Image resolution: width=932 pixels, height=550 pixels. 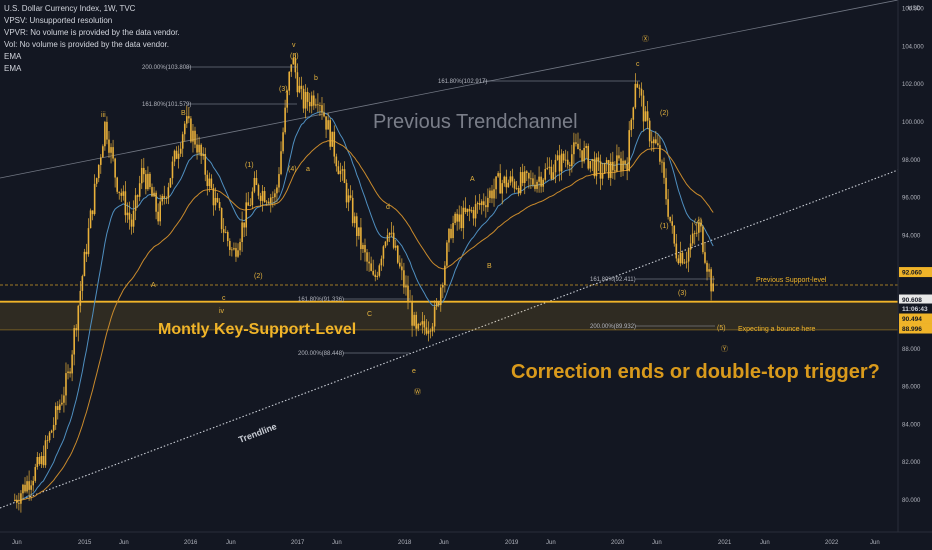 What do you see at coordinates (444, 543) in the screenshot?
I see `x-tick: Jun` at bounding box center [444, 543].